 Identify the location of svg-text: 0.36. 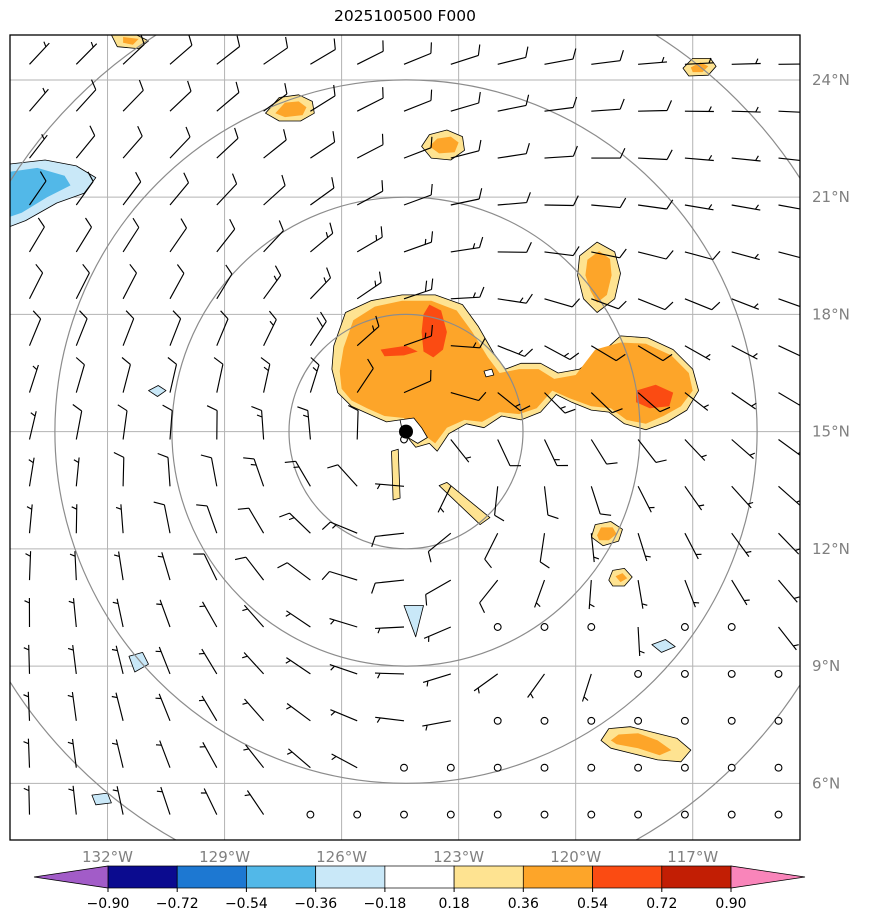
(523, 904).